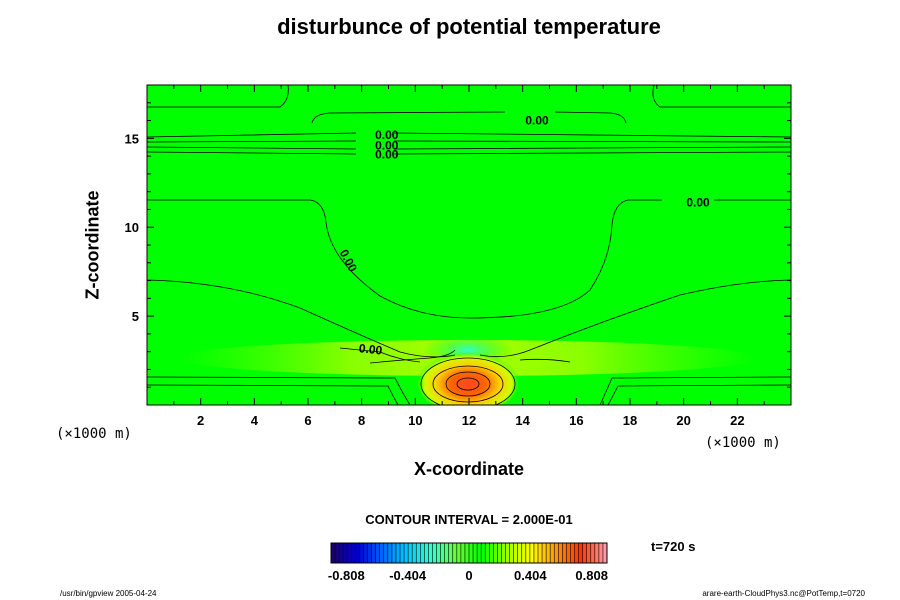  I want to click on x-axis-label: X-coordinate, so click(468, 469).